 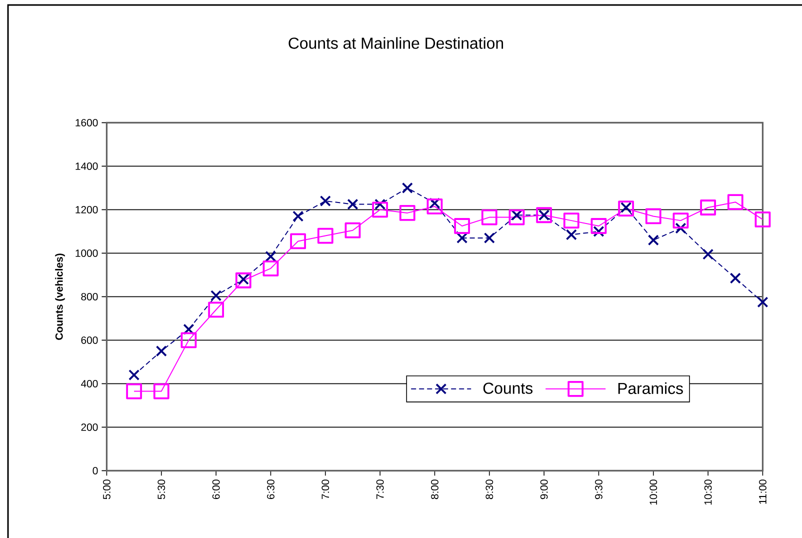 I want to click on y-tick-label: 1400, so click(x=87, y=166).